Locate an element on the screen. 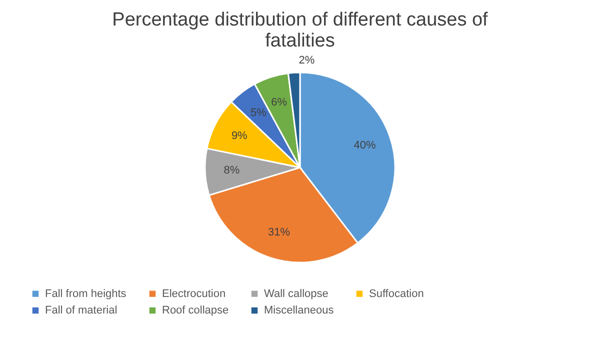 This screenshot has width=606, height=340. data-label: 9% is located at coordinates (239, 136).